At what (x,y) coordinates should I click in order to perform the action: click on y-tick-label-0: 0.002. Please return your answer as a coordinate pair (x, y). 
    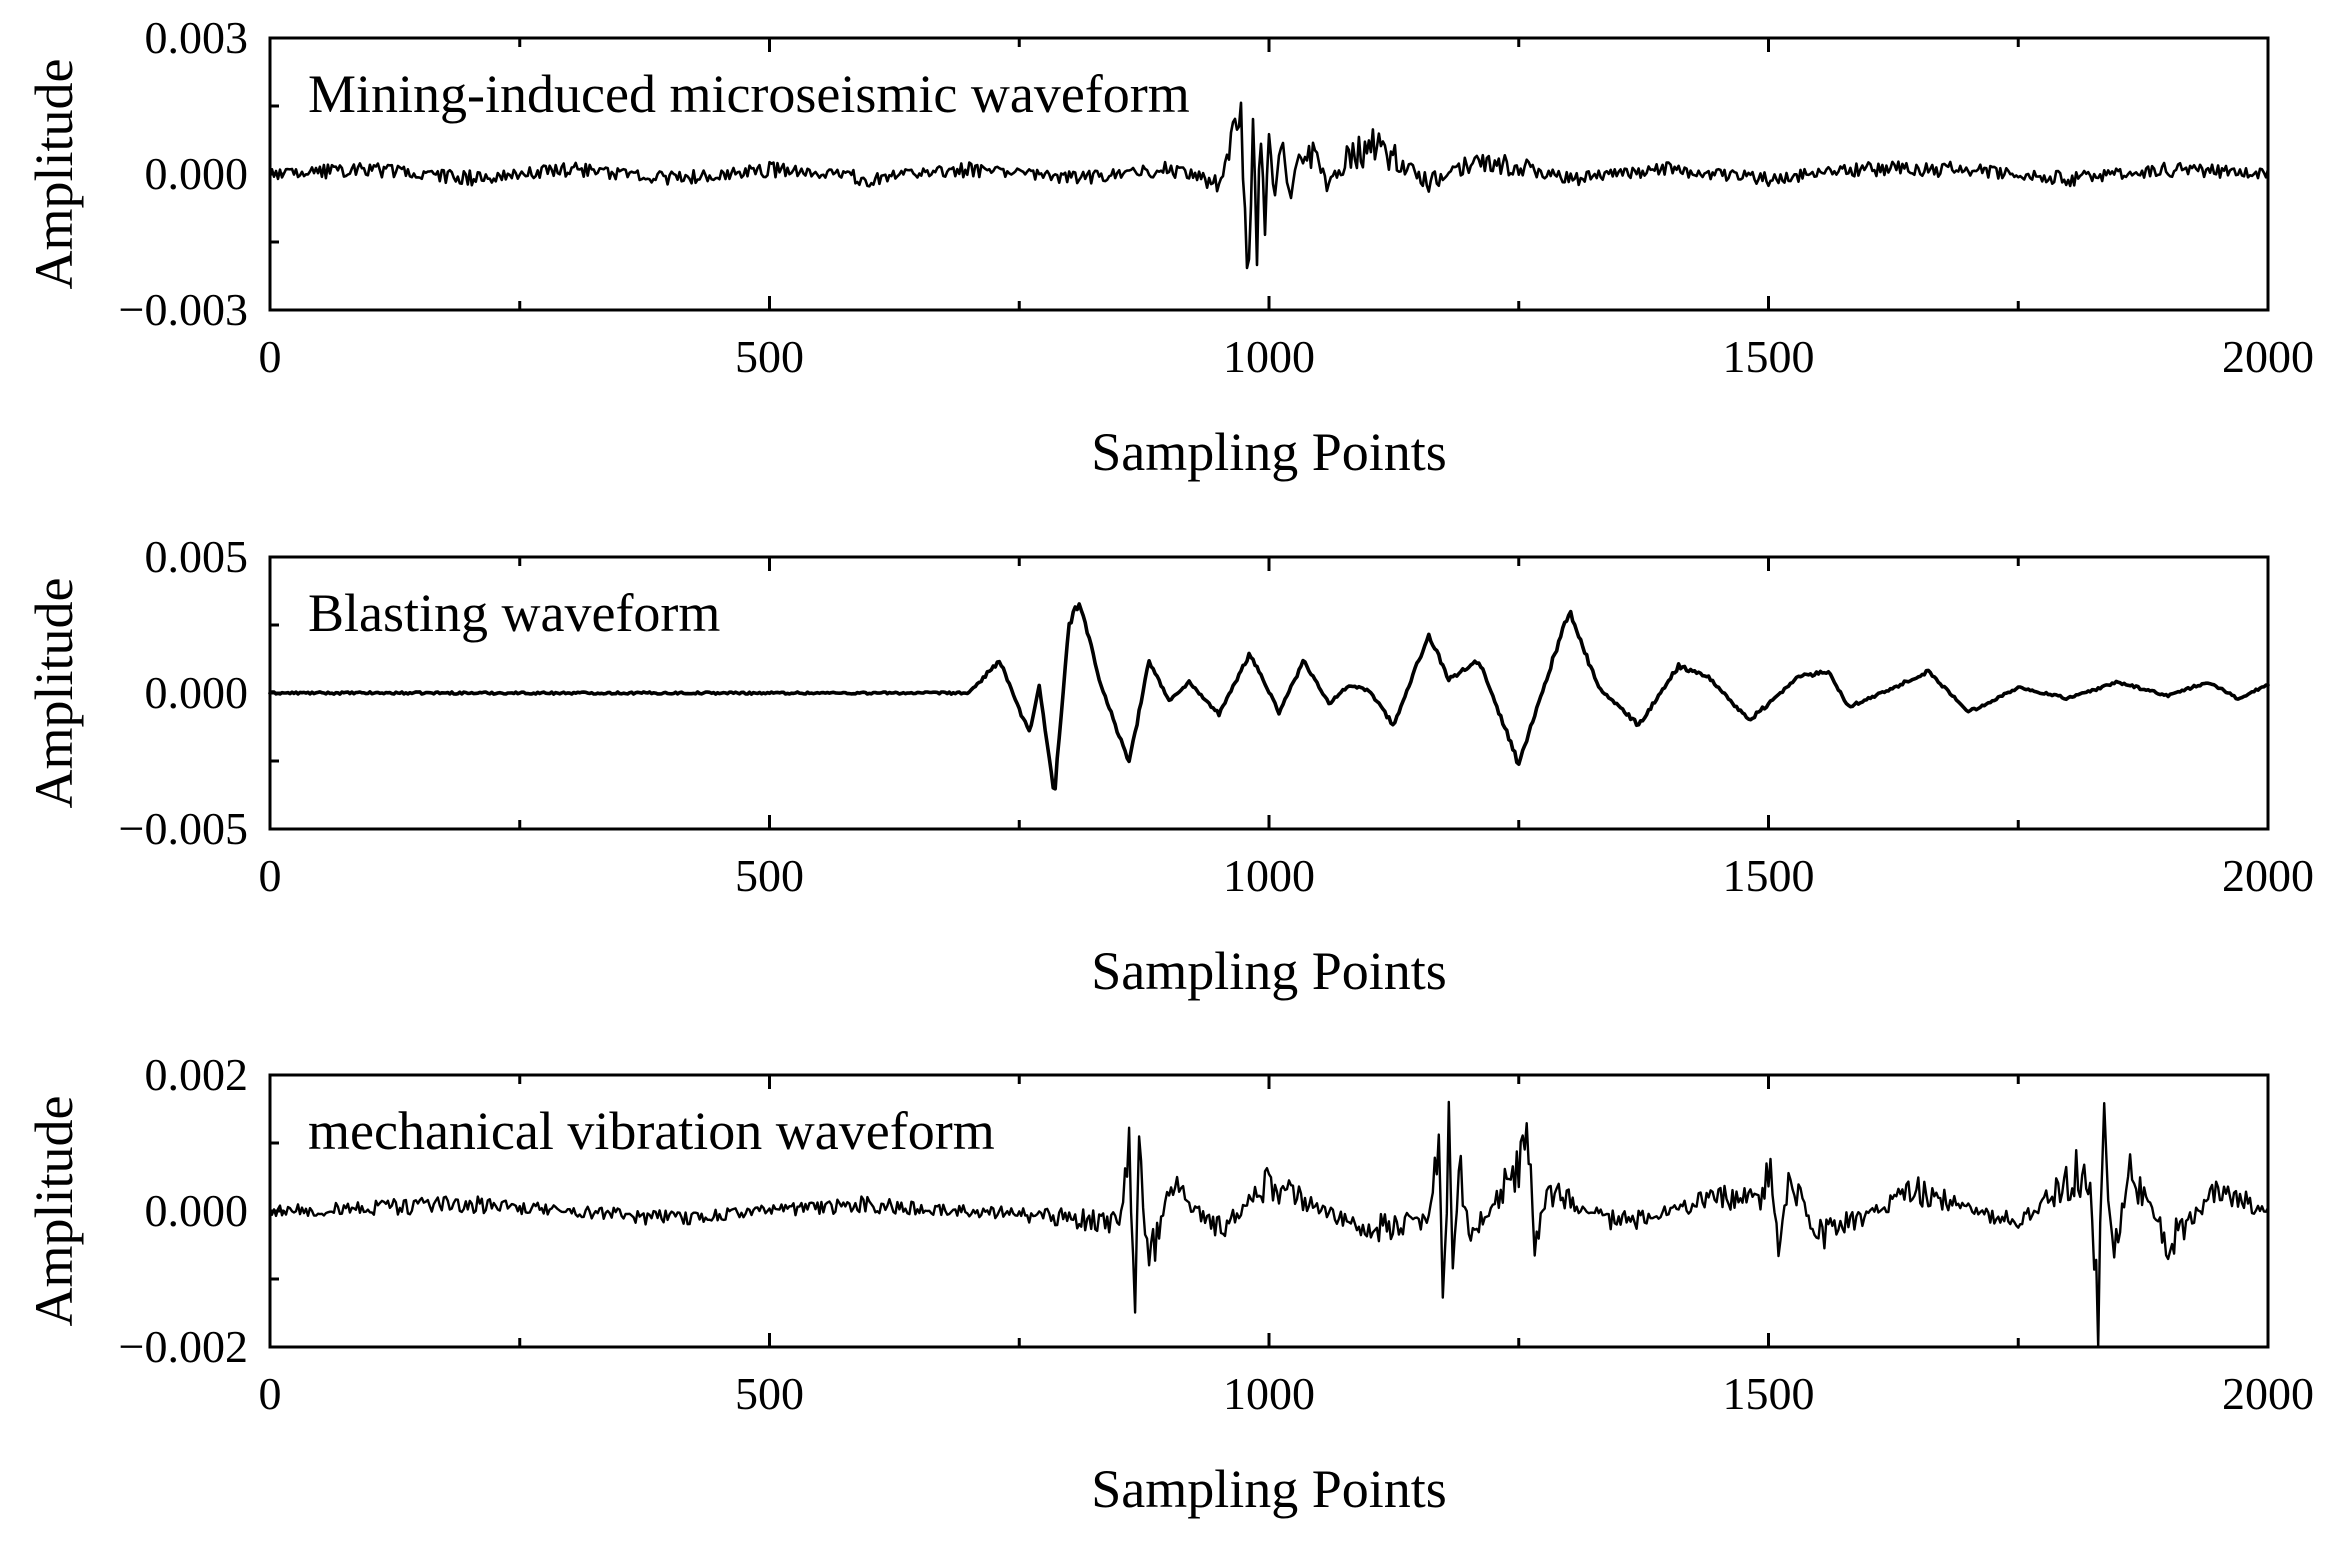
    Looking at the image, I should click on (197, 1074).